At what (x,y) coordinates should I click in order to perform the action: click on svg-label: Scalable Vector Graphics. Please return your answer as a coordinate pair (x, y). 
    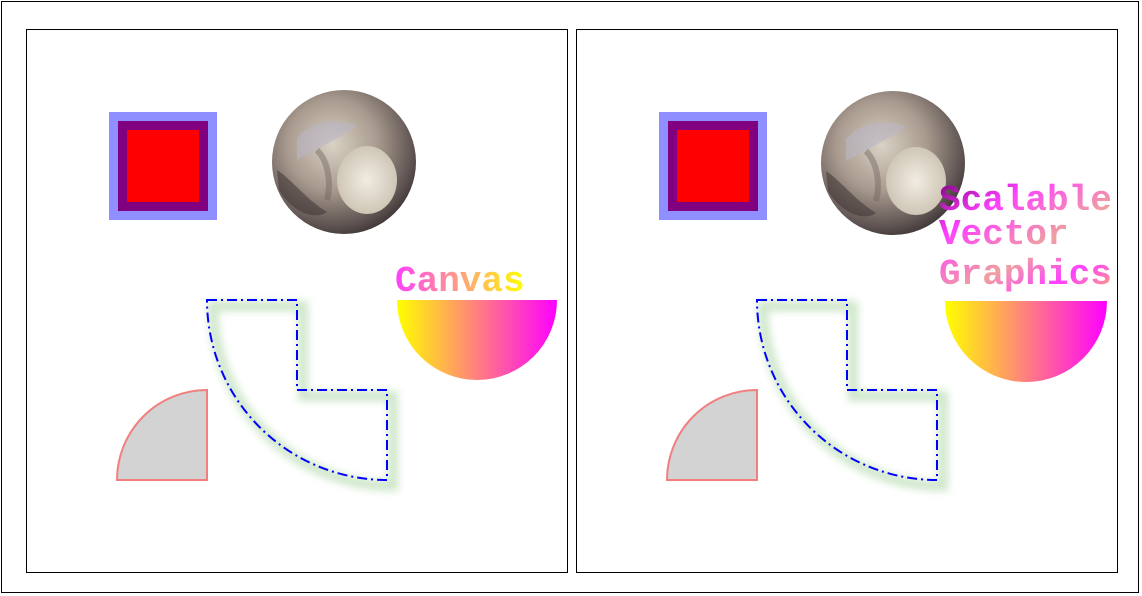
    Looking at the image, I should click on (1028, 237).